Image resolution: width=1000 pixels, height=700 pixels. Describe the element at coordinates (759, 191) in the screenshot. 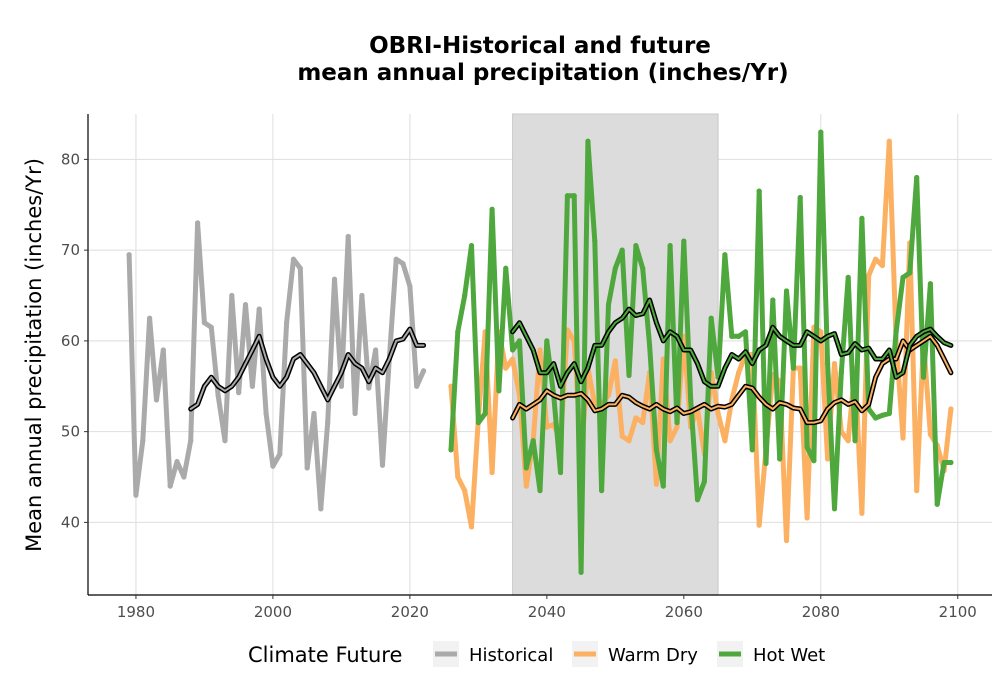

I see `point-hot-wet-2071` at that location.